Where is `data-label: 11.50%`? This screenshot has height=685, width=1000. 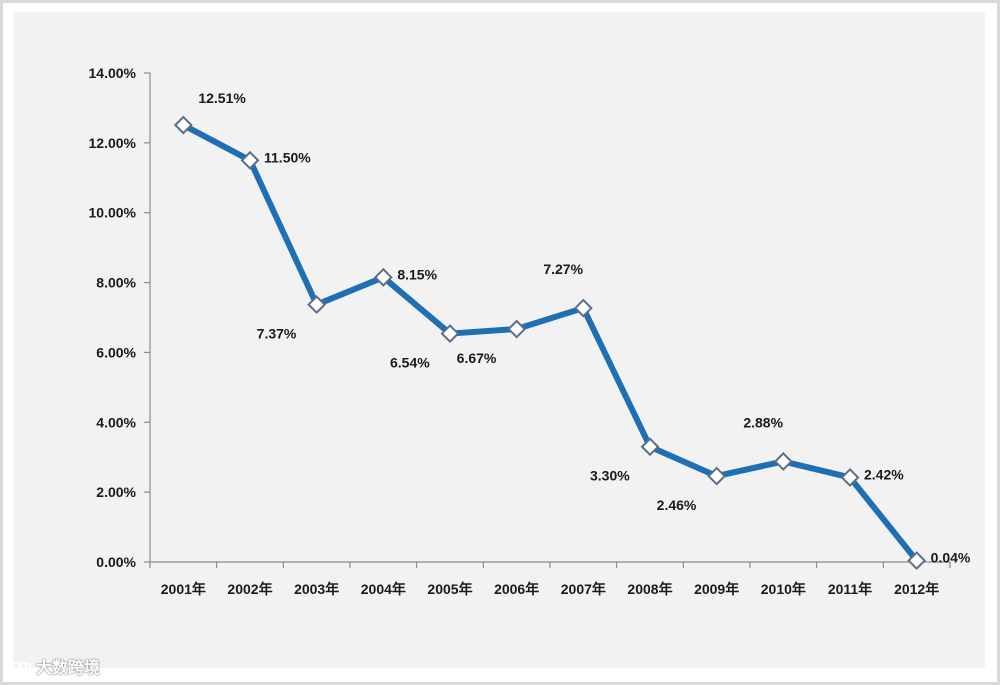 data-label: 11.50% is located at coordinates (287, 157).